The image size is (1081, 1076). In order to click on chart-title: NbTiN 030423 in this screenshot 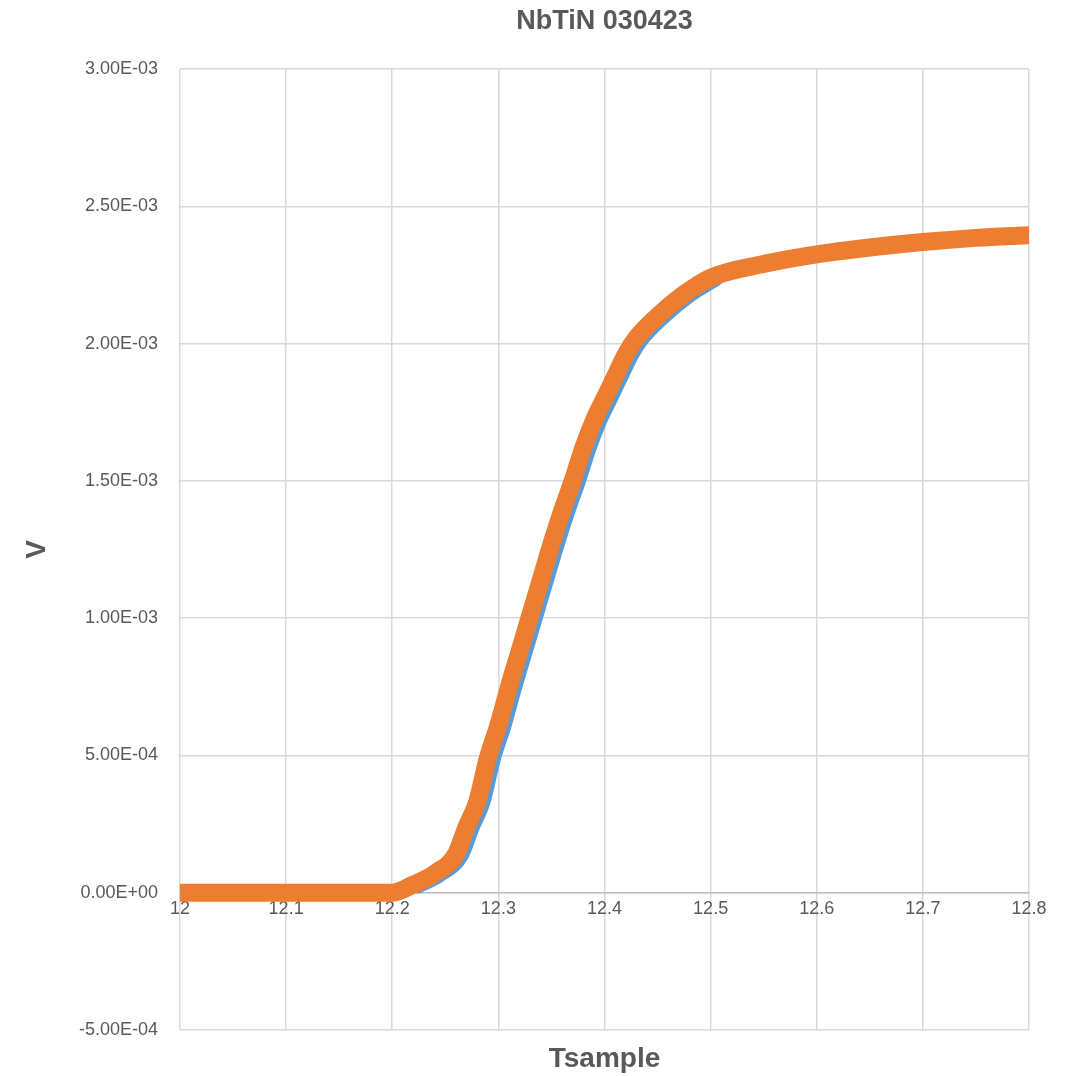, I will do `click(604, 20)`.